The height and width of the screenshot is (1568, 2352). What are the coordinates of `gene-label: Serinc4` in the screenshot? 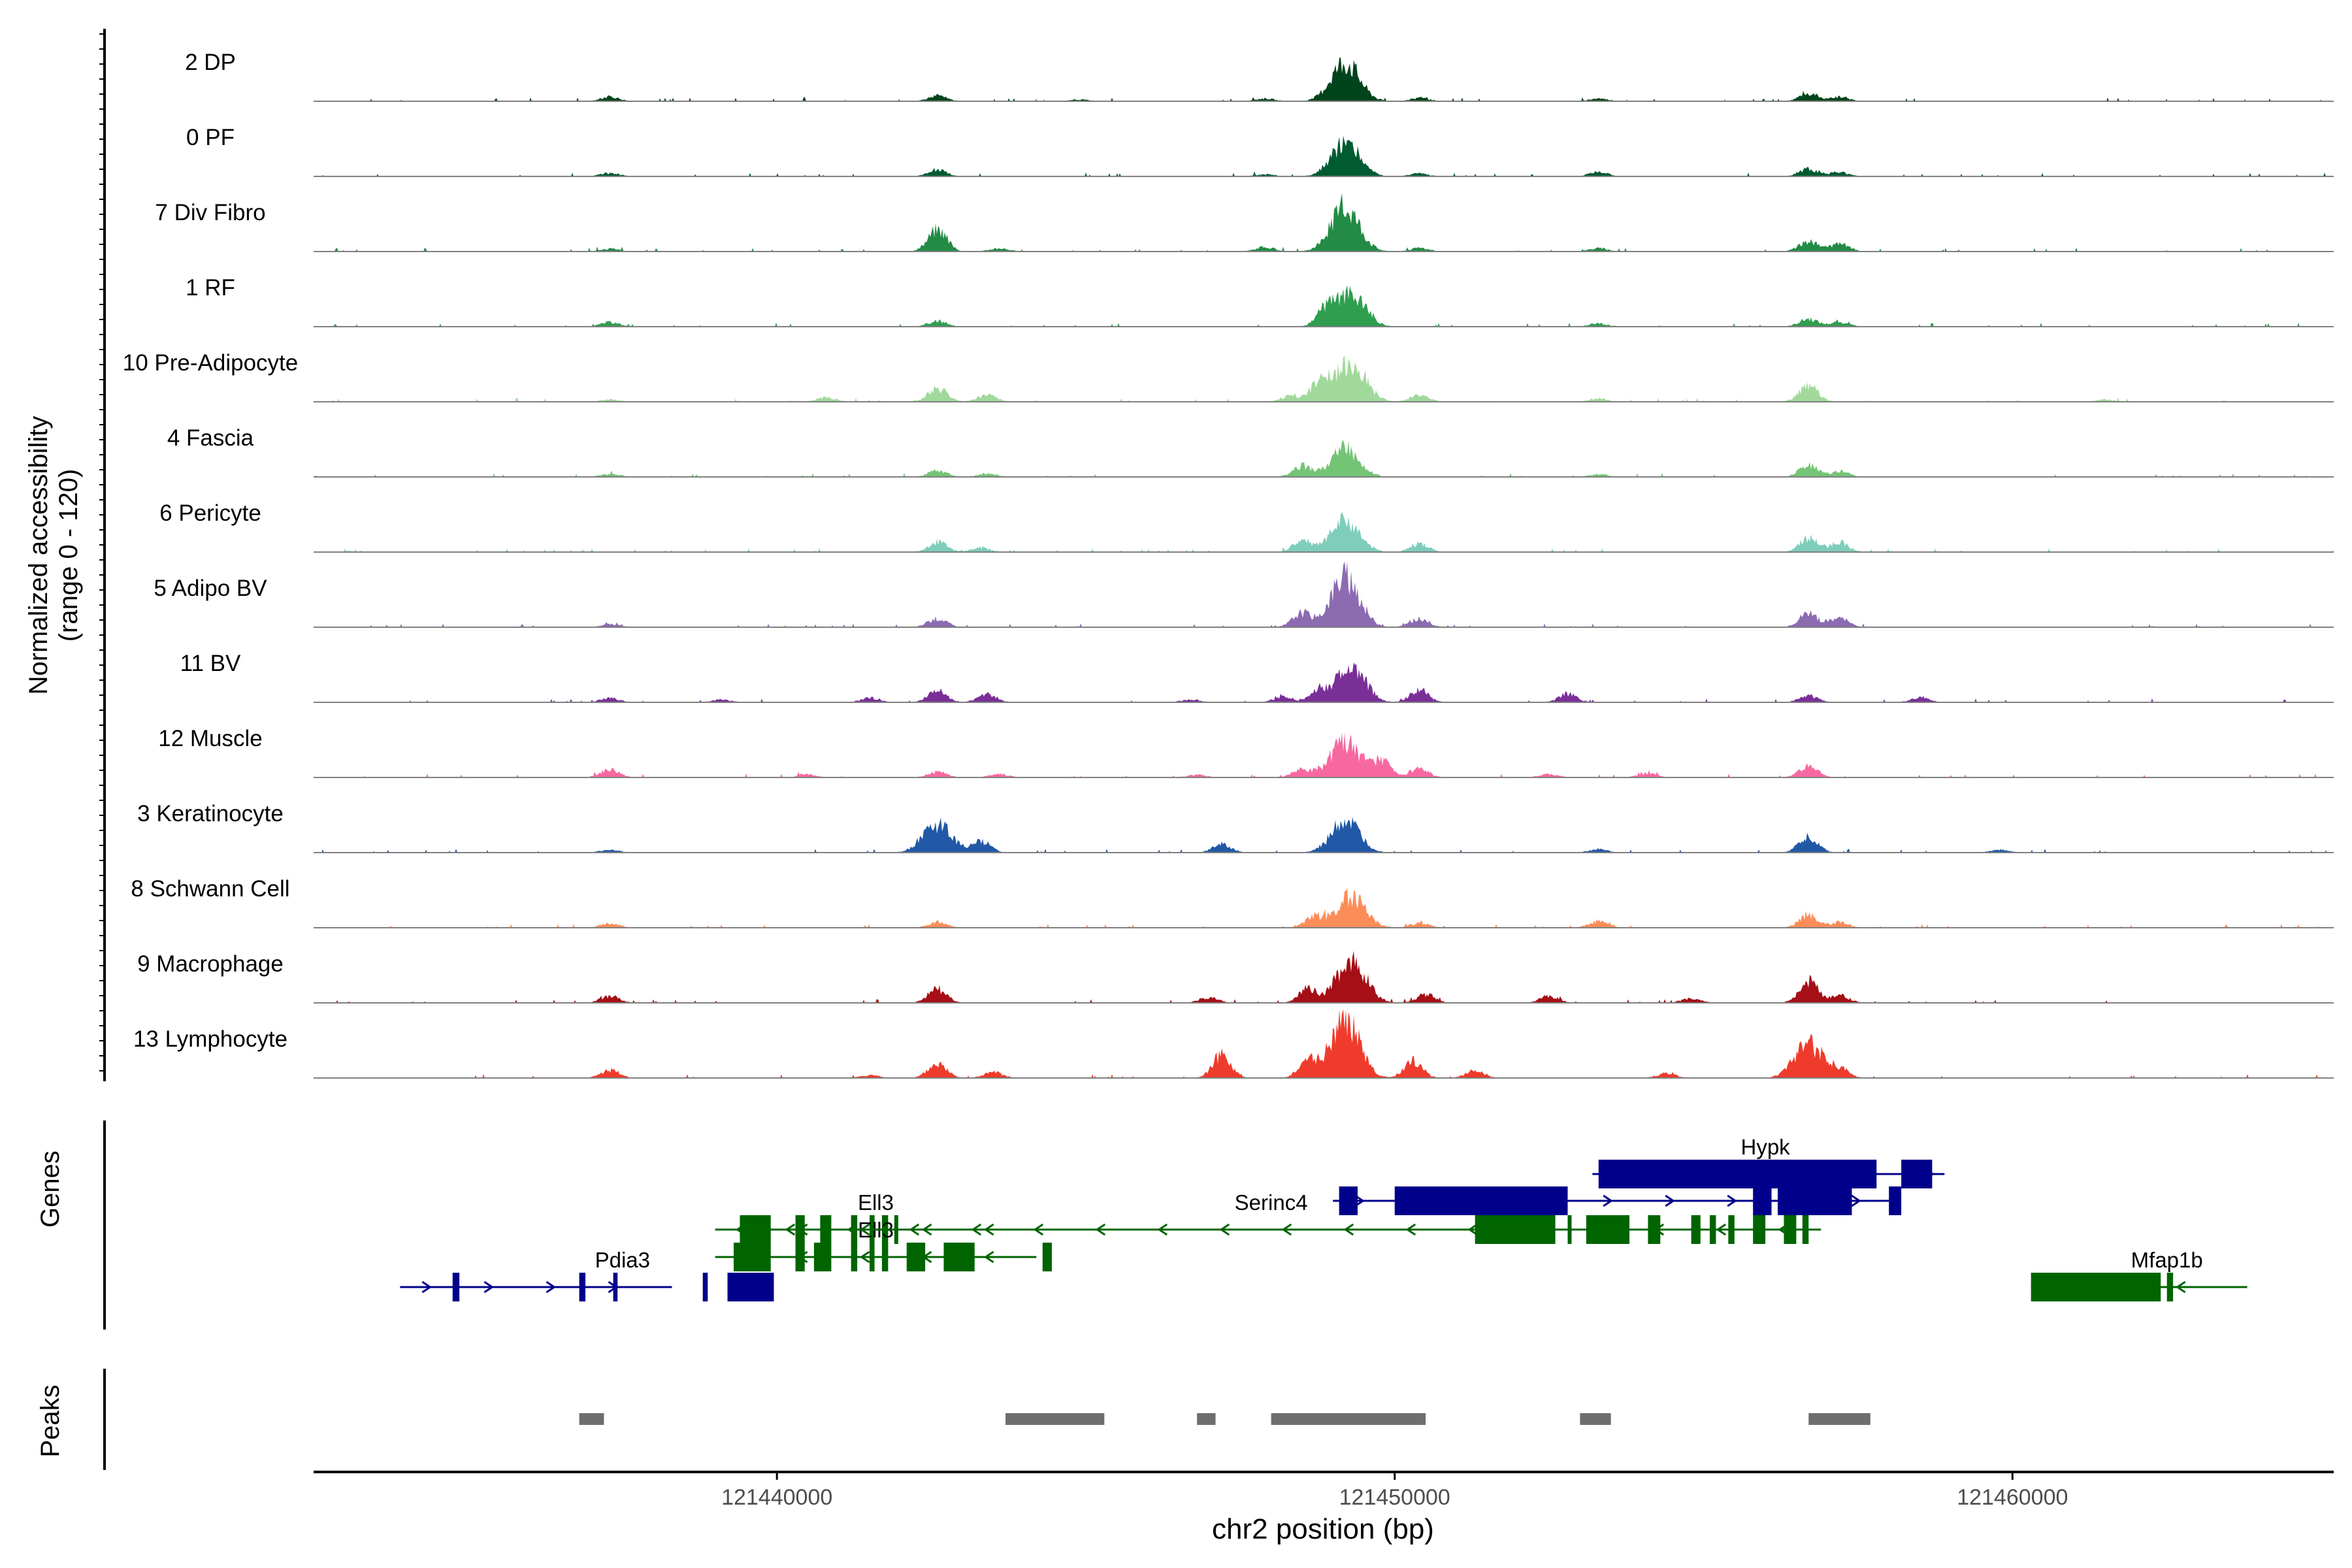 It's located at (1271, 1202).